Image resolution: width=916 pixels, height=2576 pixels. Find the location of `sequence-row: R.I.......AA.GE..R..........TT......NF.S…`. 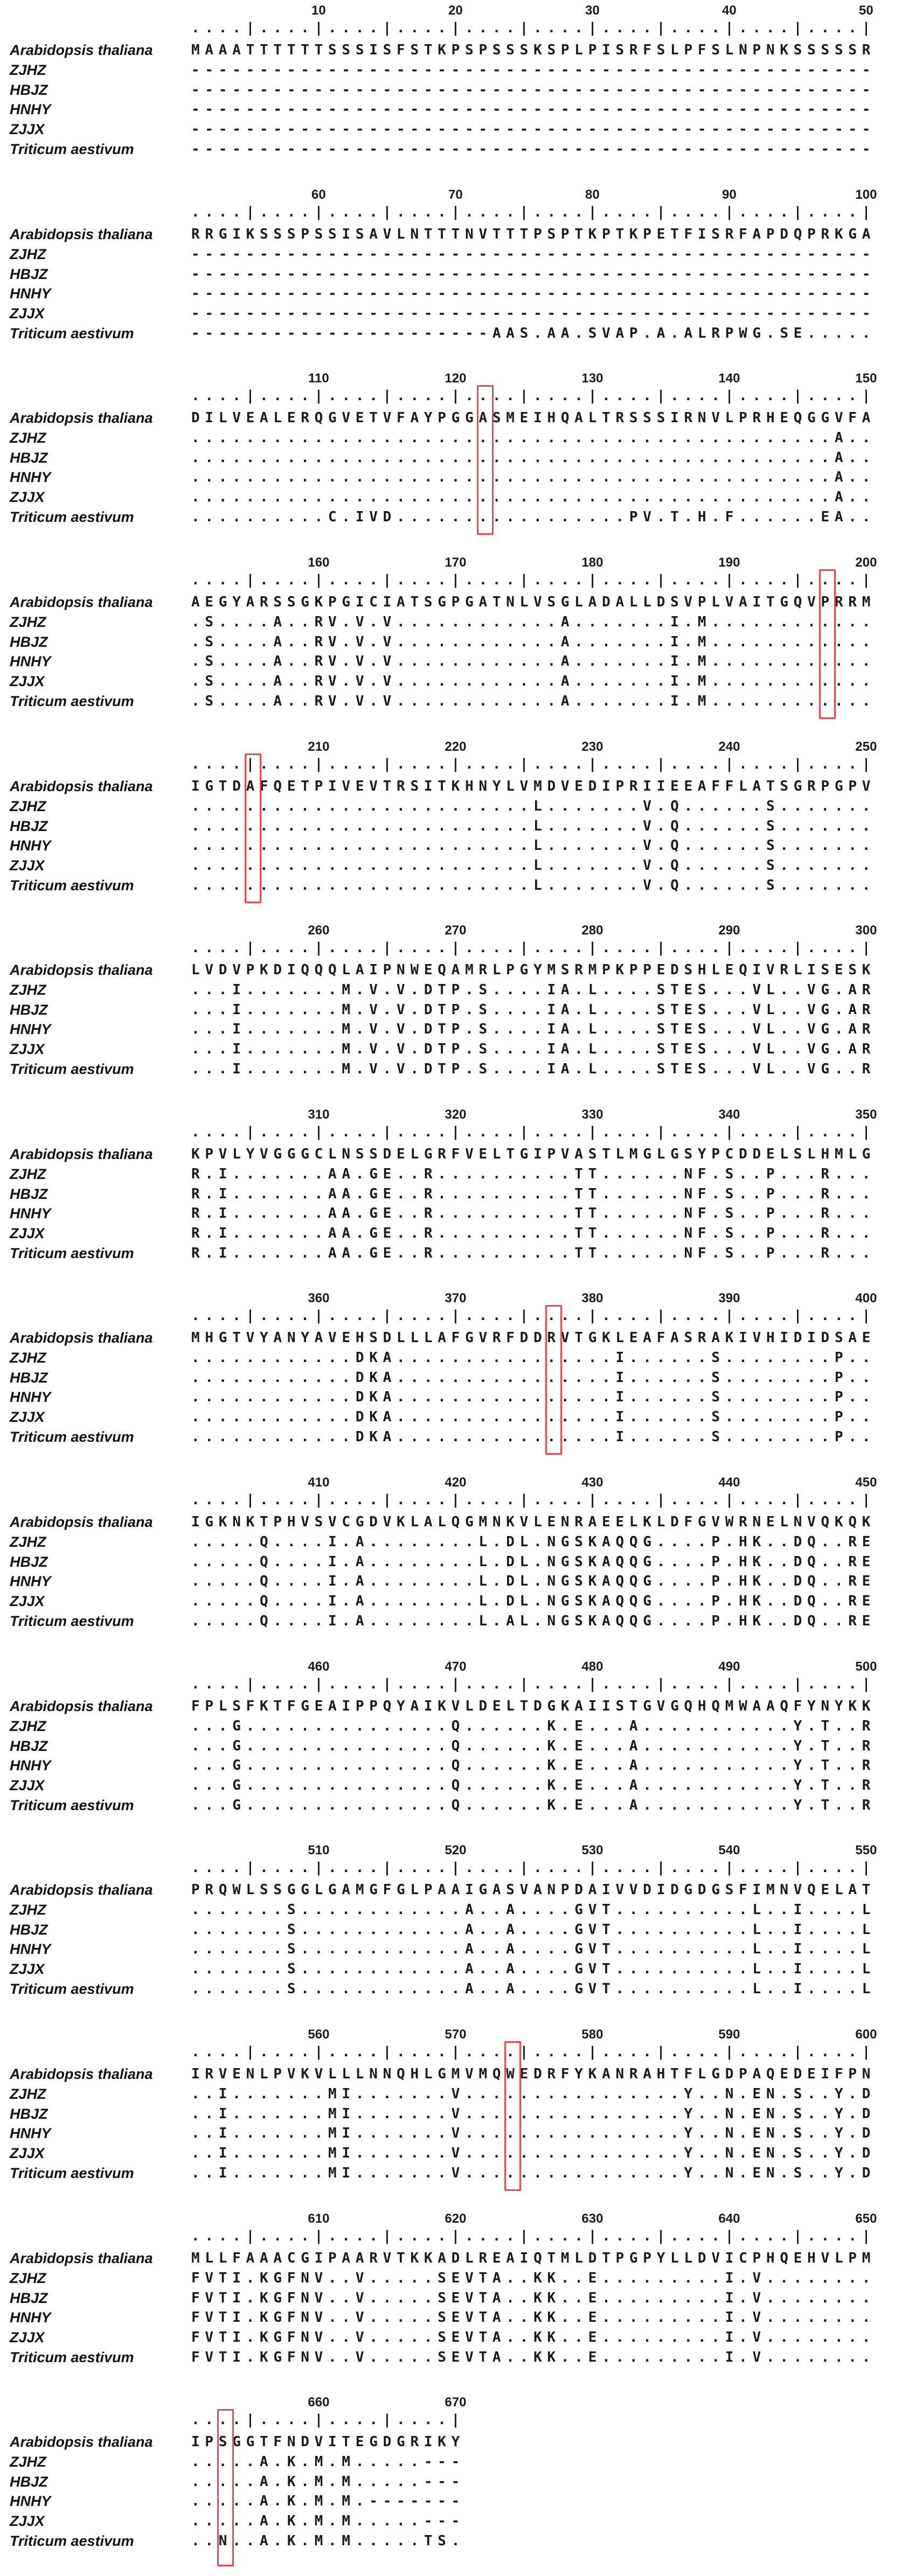

sequence-row: R.I.......AA.GE..R..........TT......NF.S… is located at coordinates (533, 1213).